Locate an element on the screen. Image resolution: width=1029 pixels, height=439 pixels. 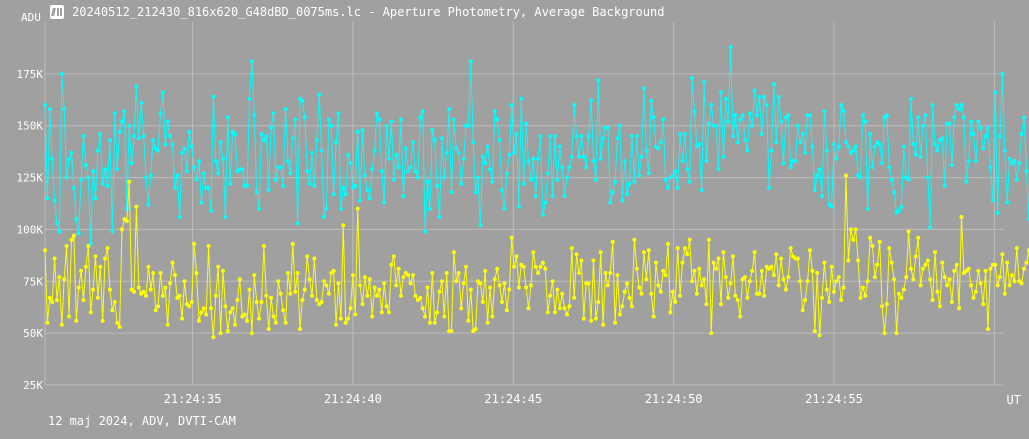
app-icon is located at coordinates (57, 12).